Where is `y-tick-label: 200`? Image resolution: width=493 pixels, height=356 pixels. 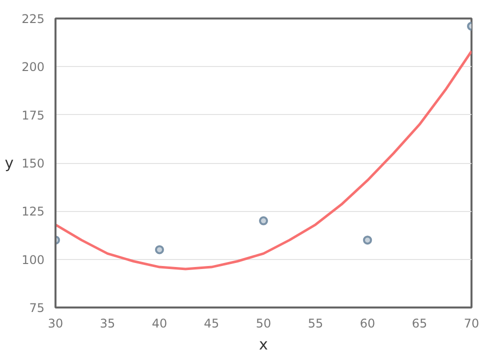 y-tick-label: 200 is located at coordinates (33, 67).